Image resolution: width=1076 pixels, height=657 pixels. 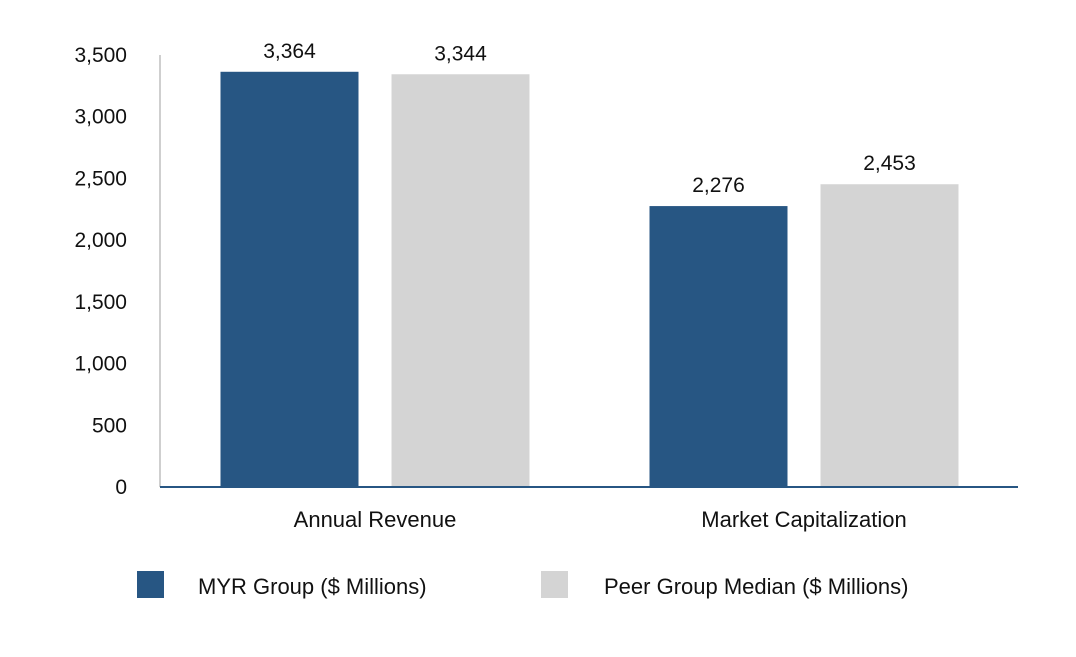 What do you see at coordinates (100, 55) in the screenshot?
I see `y-tick-label: 3,500` at bounding box center [100, 55].